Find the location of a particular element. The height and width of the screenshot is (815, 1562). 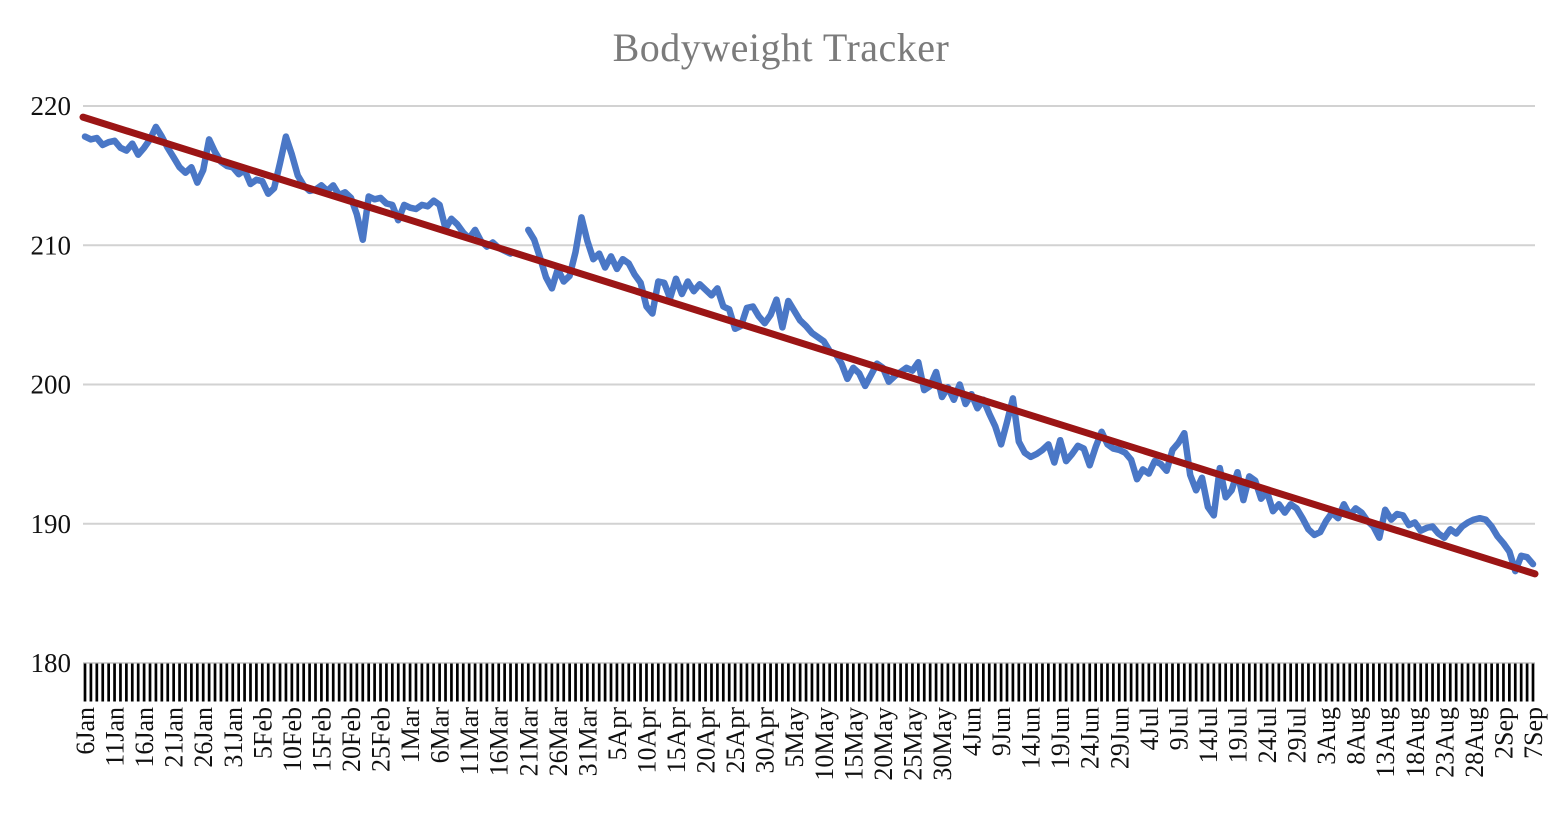

x-tick-label: 5Apr is located at coordinates (617, 734).